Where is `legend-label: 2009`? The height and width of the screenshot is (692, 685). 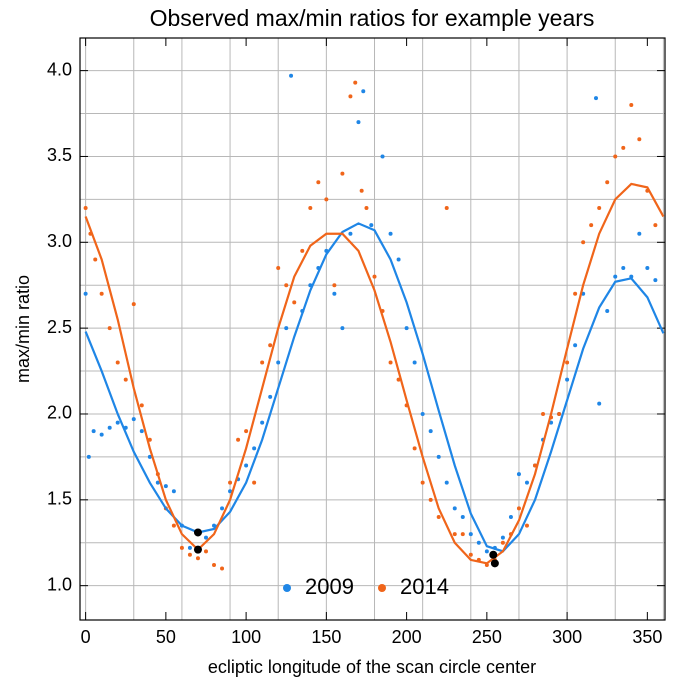
legend-label: 2009 is located at coordinates (329, 586).